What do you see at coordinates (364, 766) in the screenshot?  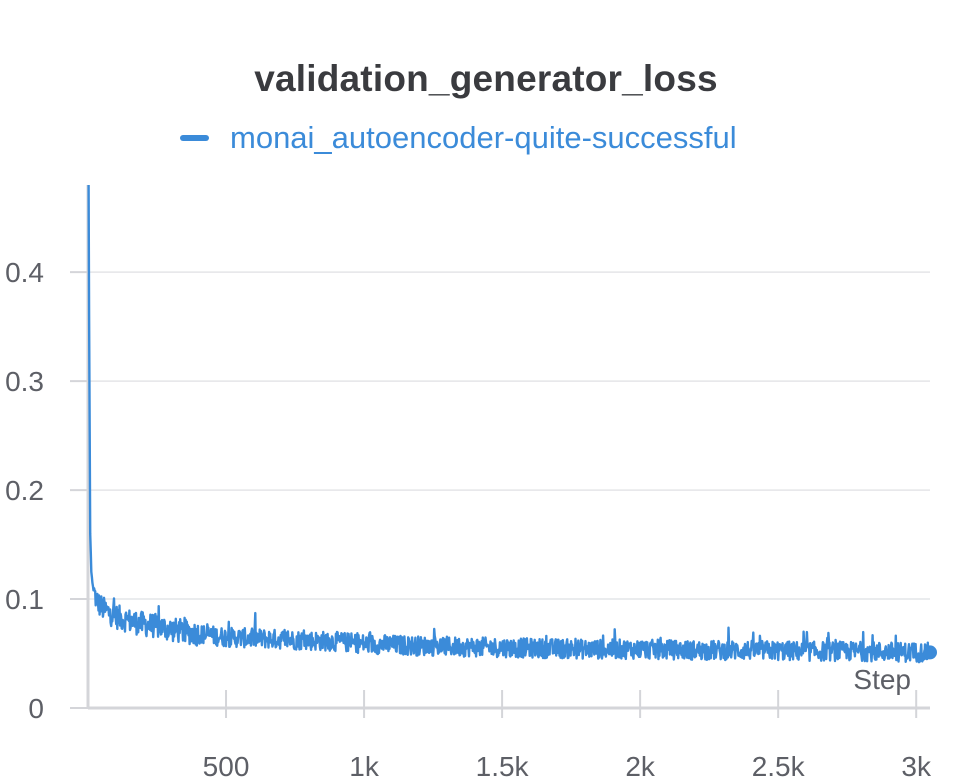 I see `x-tick-label: 1k` at bounding box center [364, 766].